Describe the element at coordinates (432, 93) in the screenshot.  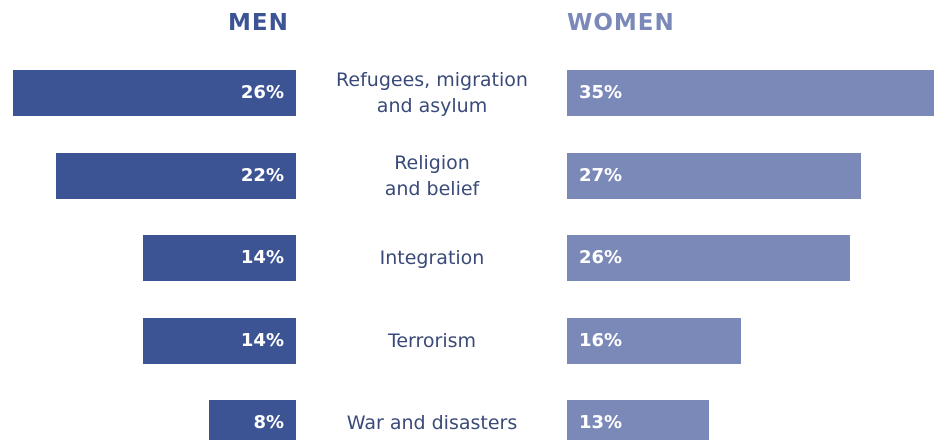
I see `category-label: Refugees, migration and asylum` at that location.